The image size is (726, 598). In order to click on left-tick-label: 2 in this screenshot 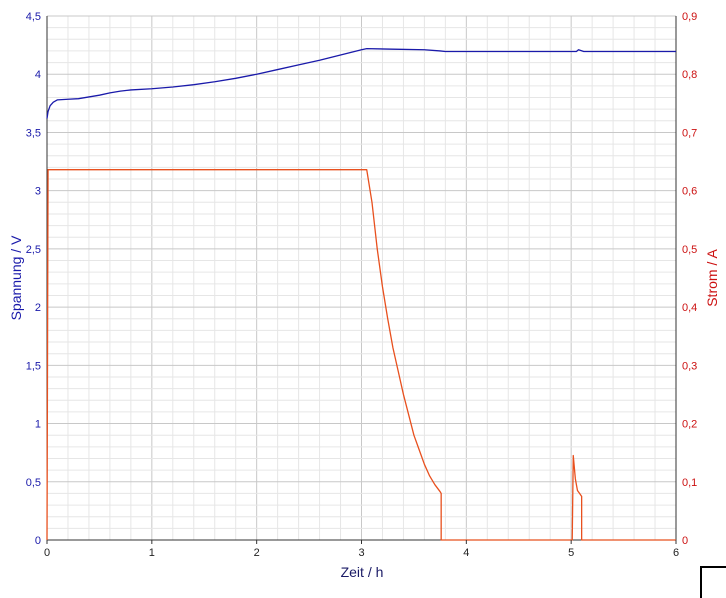, I will do `click(38, 308)`.